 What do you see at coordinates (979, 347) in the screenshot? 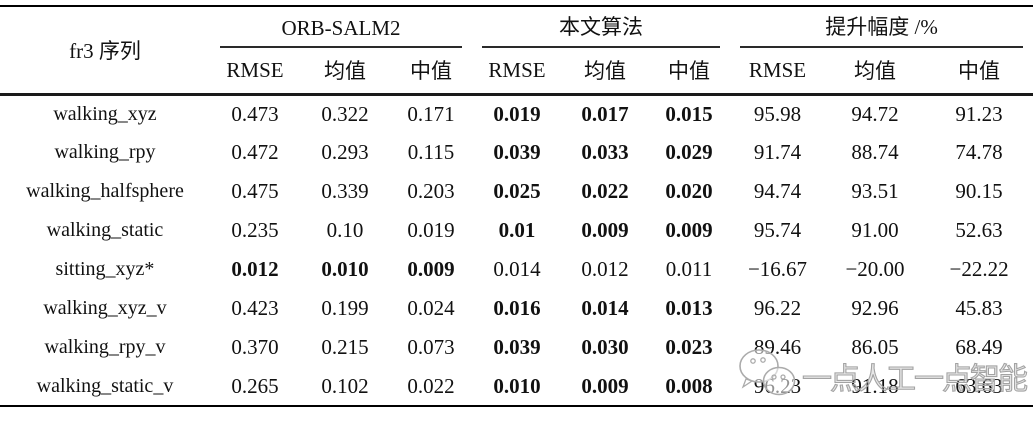
I see `cell: 68.49` at bounding box center [979, 347].